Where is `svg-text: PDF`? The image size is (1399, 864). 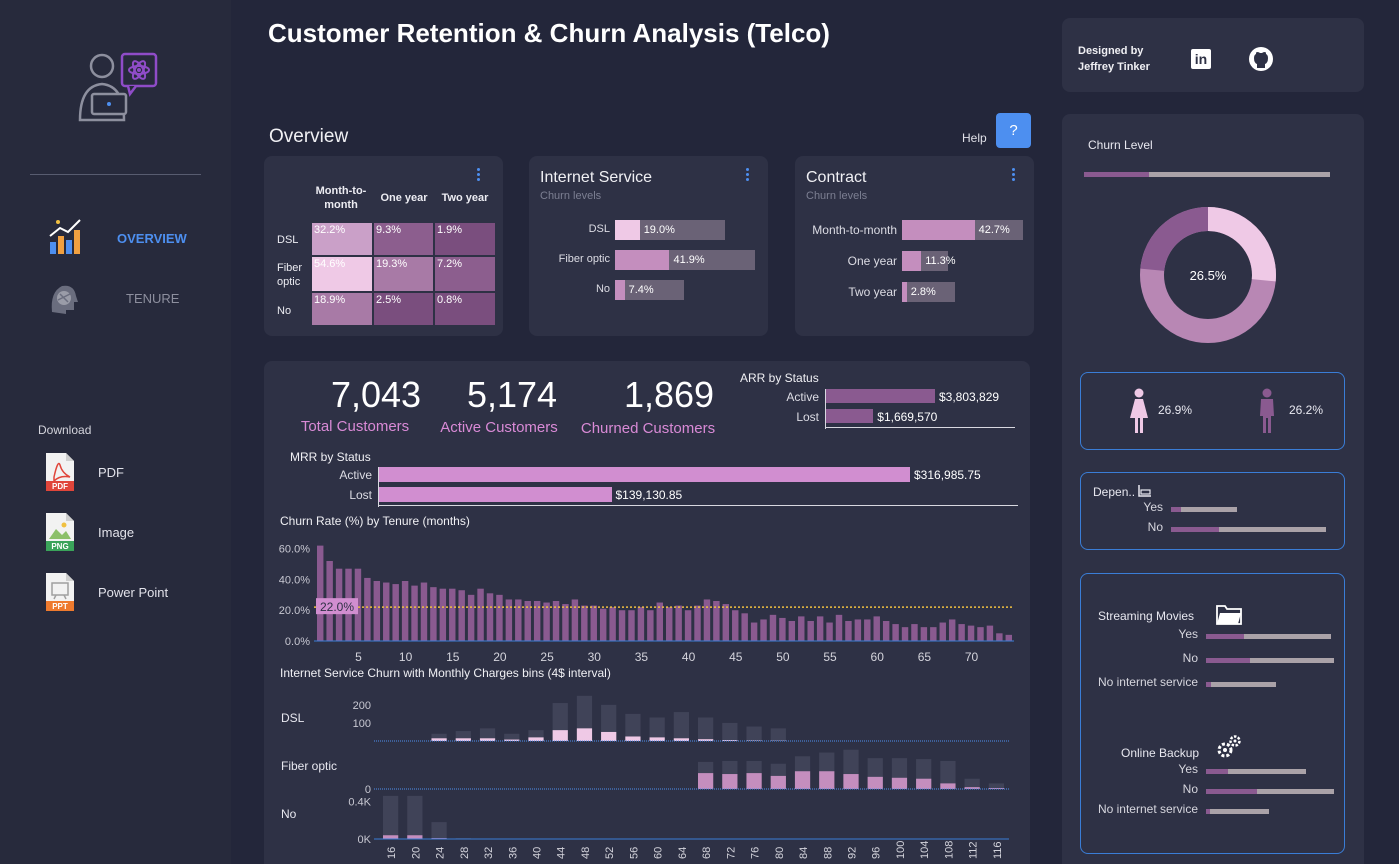
svg-text: PDF is located at coordinates (60, 486).